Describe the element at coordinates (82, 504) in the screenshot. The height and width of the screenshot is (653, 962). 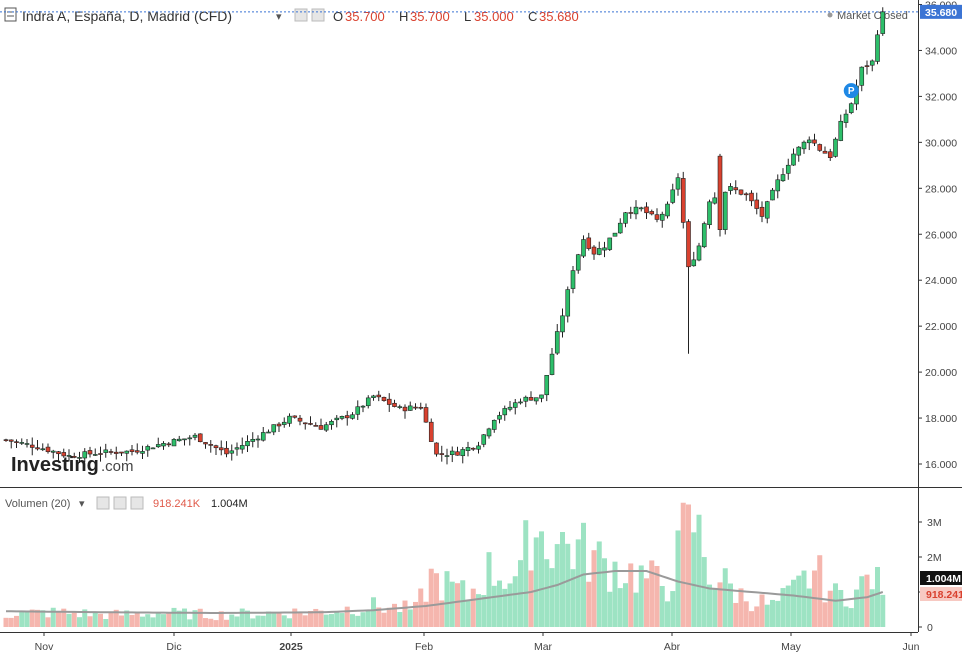
I see `volume-dropdown-icon: ▾` at that location.